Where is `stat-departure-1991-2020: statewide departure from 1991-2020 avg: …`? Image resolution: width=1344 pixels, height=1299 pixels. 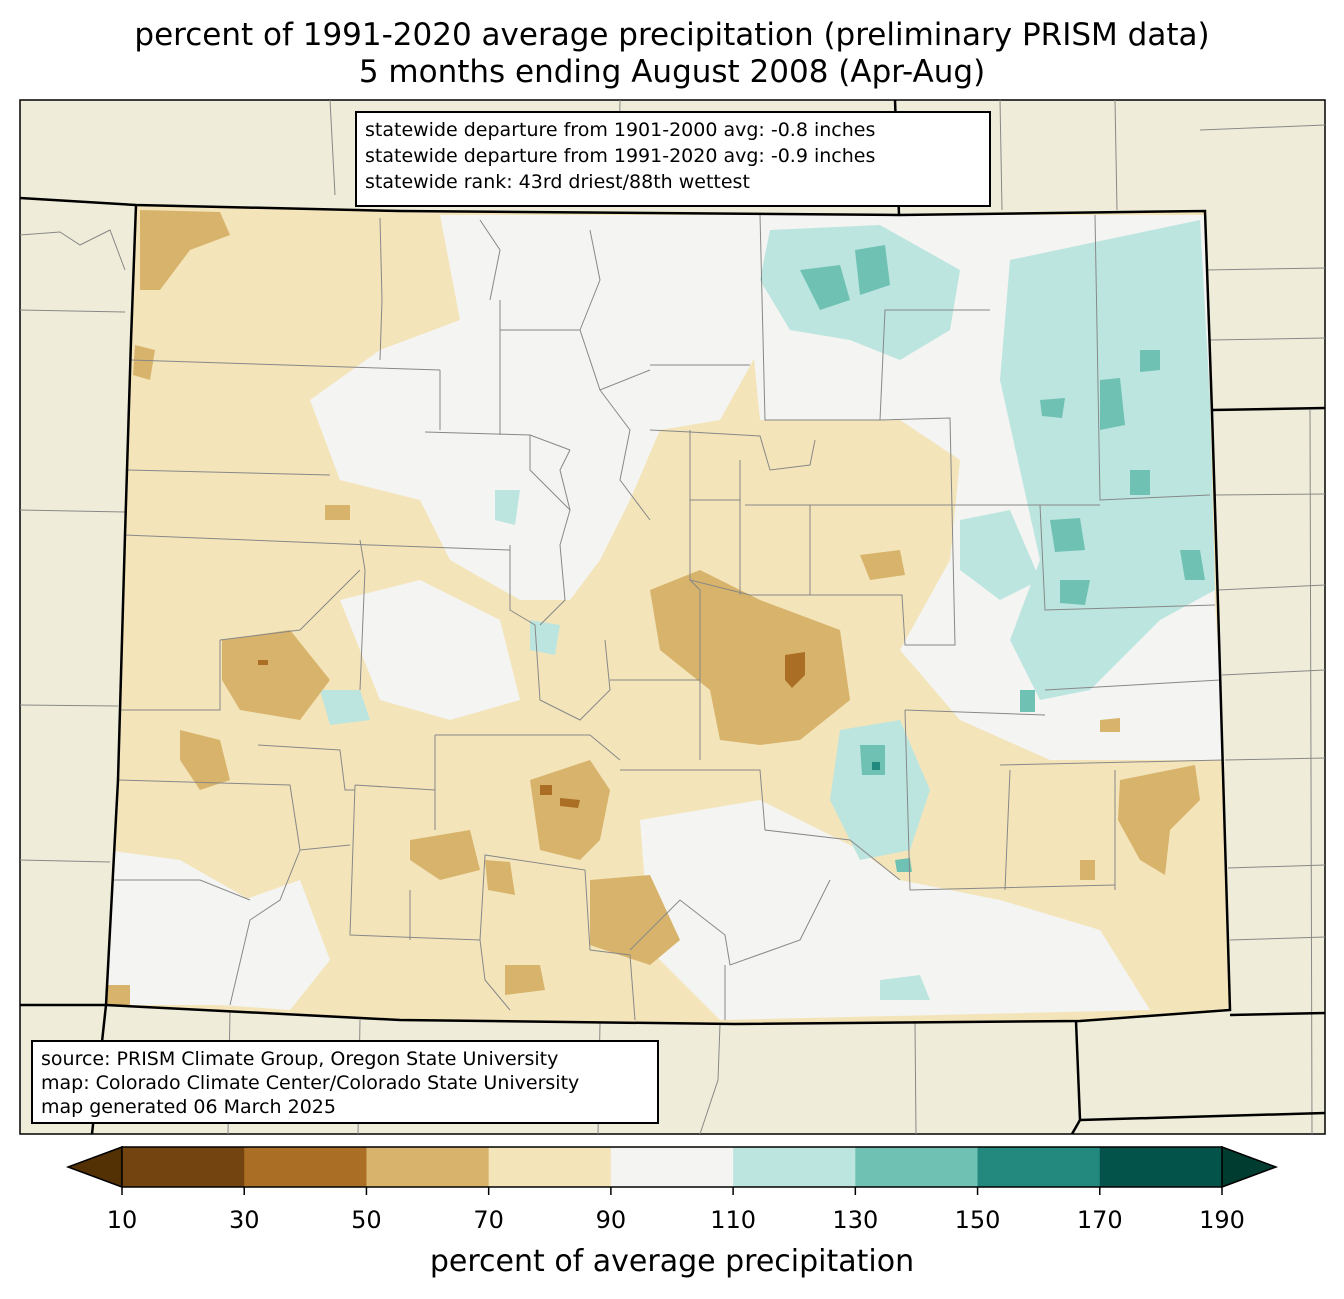 stat-departure-1991-2020: statewide departure from 1991-2020 avg: … is located at coordinates (620, 156).